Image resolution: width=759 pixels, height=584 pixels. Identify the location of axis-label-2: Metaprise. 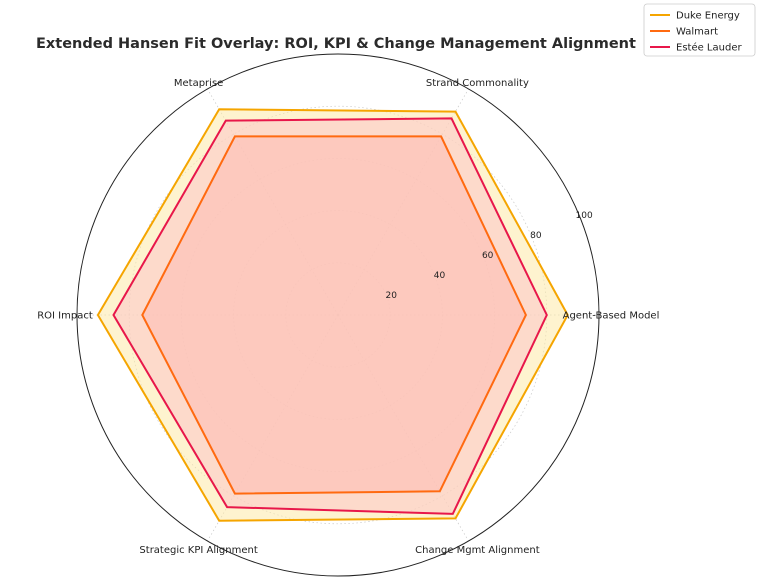
(198, 83).